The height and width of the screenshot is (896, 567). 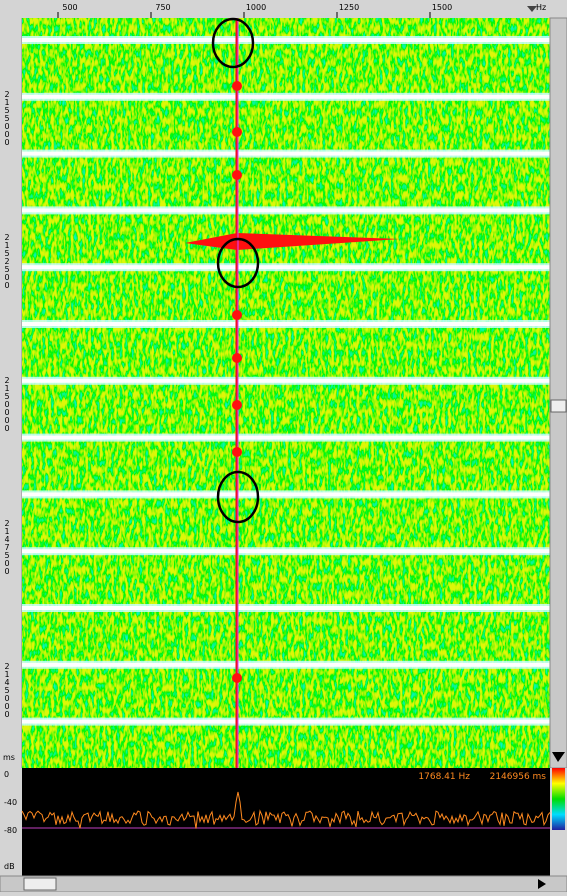 What do you see at coordinates (9, 757) in the screenshot?
I see `unit: ms` at bounding box center [9, 757].